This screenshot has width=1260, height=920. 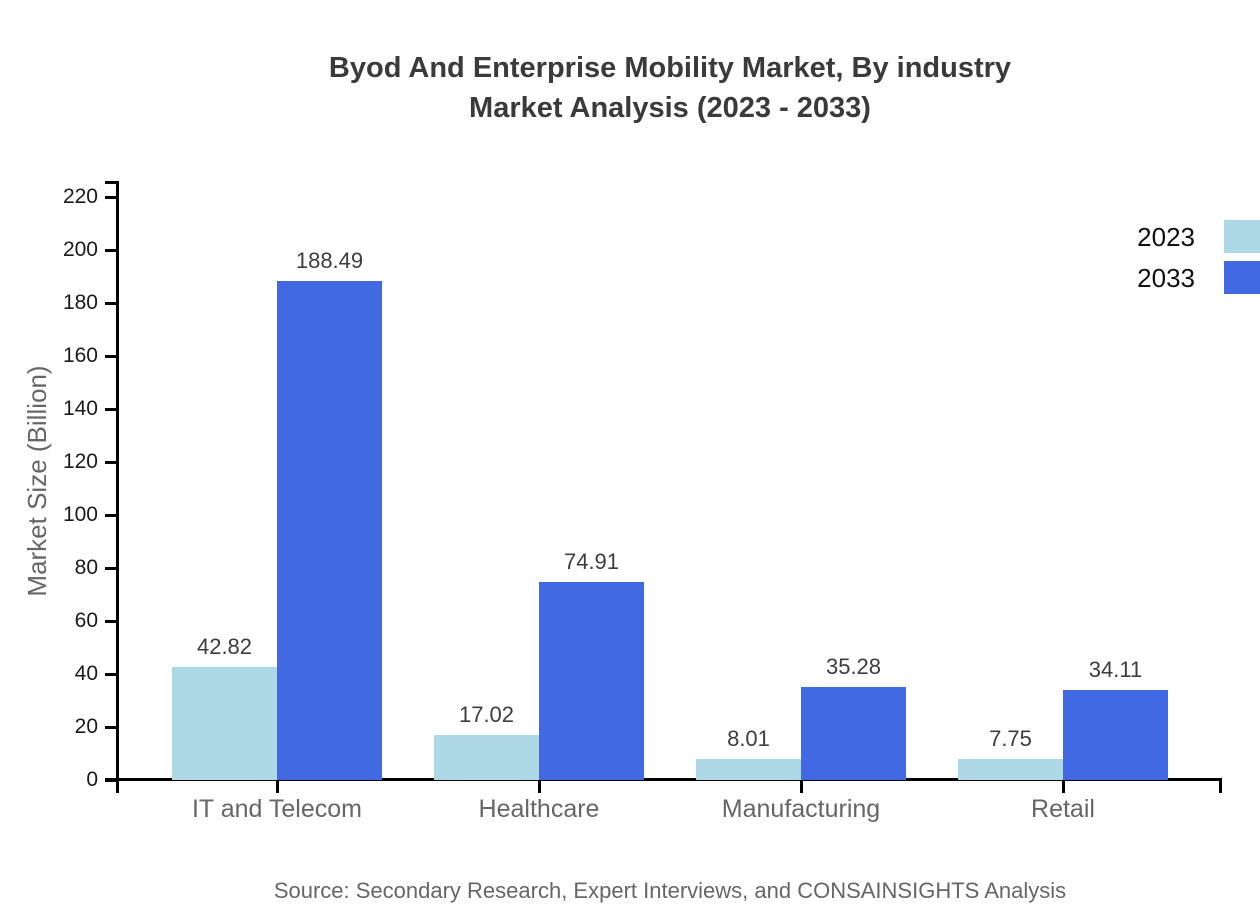 I want to click on y-tick-label: 180, so click(x=80, y=302).